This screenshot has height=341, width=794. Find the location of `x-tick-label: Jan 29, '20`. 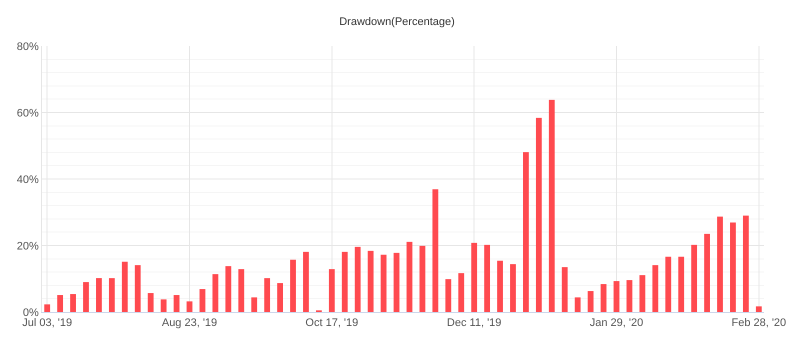

x-tick-label: Jan 29, '20 is located at coordinates (617, 323).